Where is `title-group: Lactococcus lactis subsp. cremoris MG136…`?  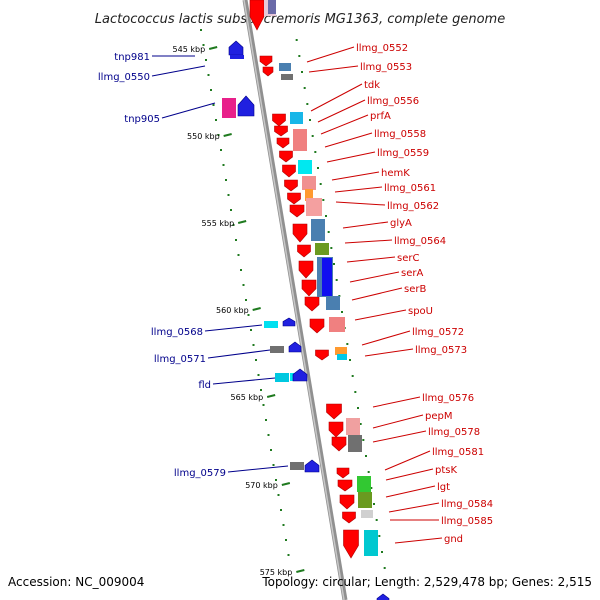
title-group: Lactococcus lactis subsp. cremoris MG136… is located at coordinates (300, 19).